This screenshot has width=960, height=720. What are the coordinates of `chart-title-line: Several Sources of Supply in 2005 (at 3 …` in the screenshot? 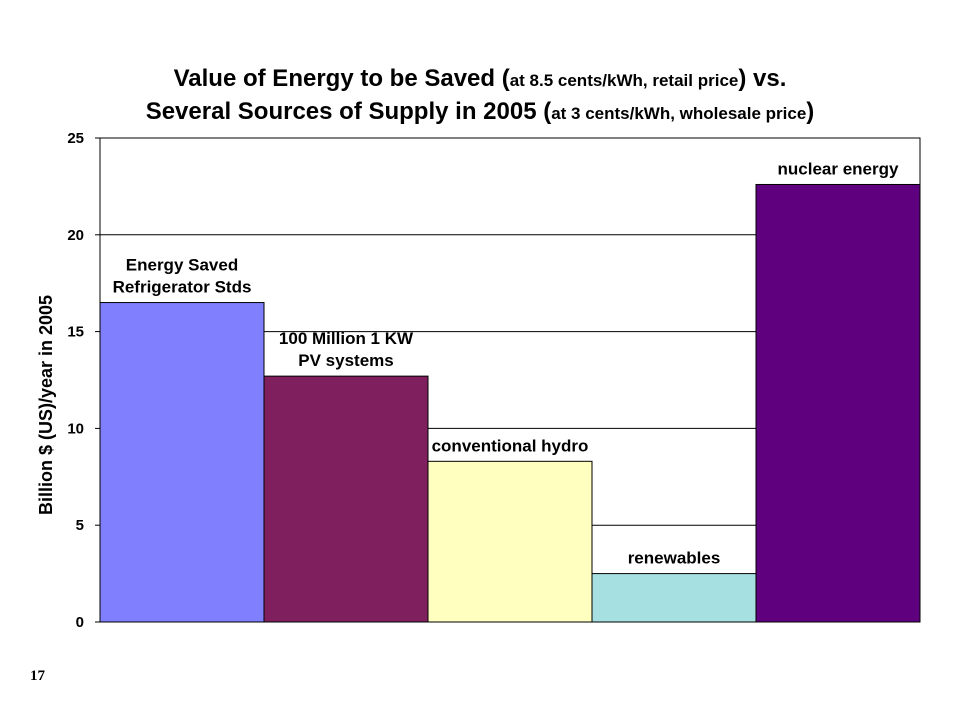 It's located at (480, 111).